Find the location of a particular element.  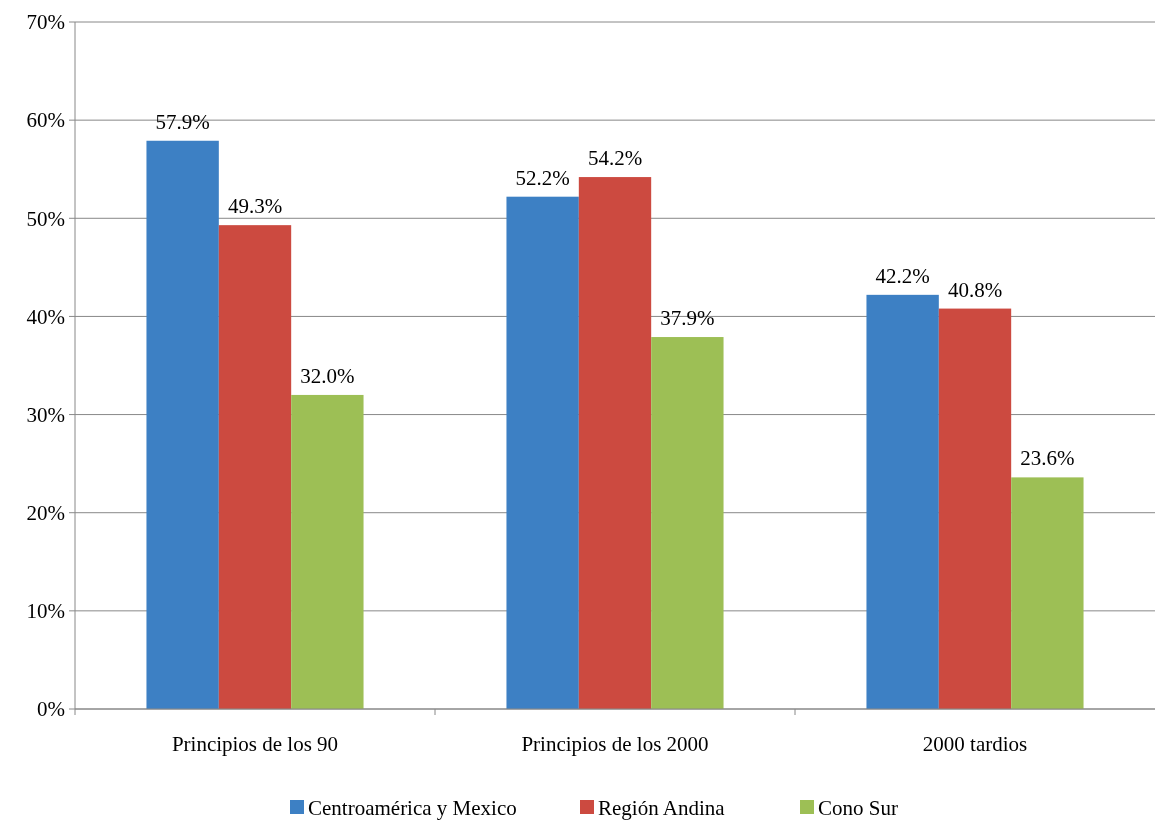

x-tick-label: 2000 tardios is located at coordinates (975, 744).